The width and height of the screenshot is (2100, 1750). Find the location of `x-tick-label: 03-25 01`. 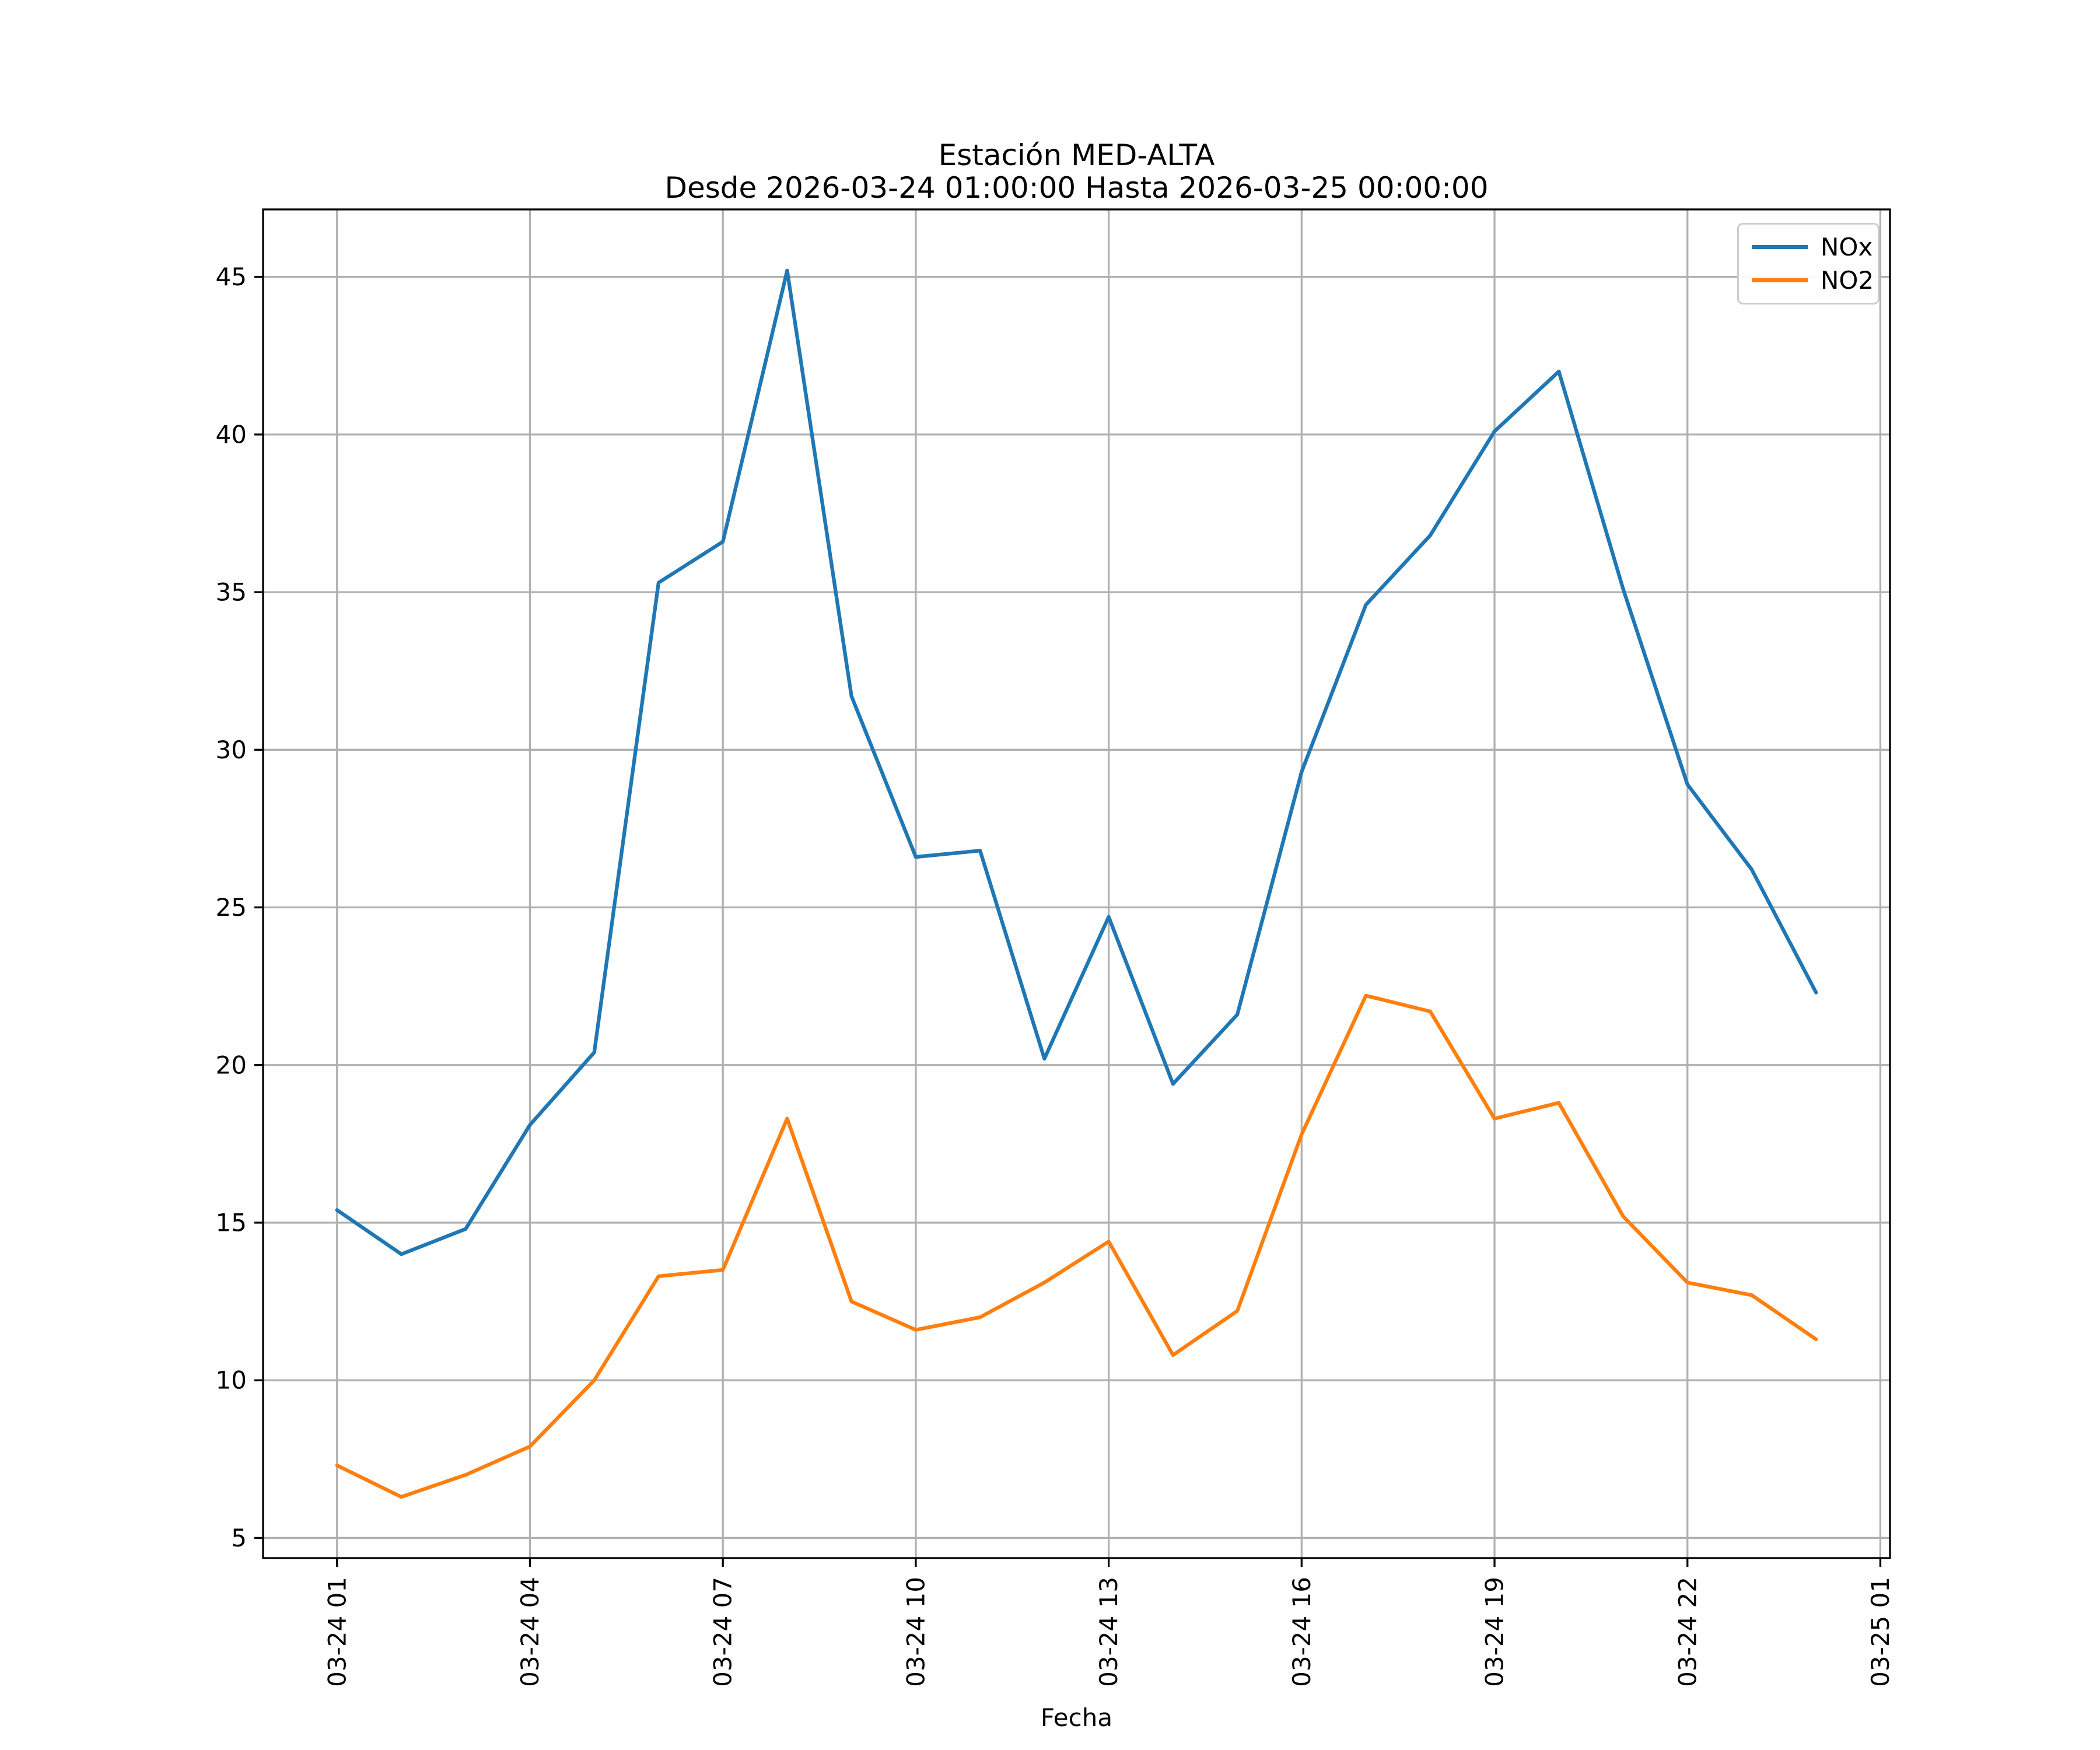

x-tick-label: 03-25 01 is located at coordinates (1880, 1632).